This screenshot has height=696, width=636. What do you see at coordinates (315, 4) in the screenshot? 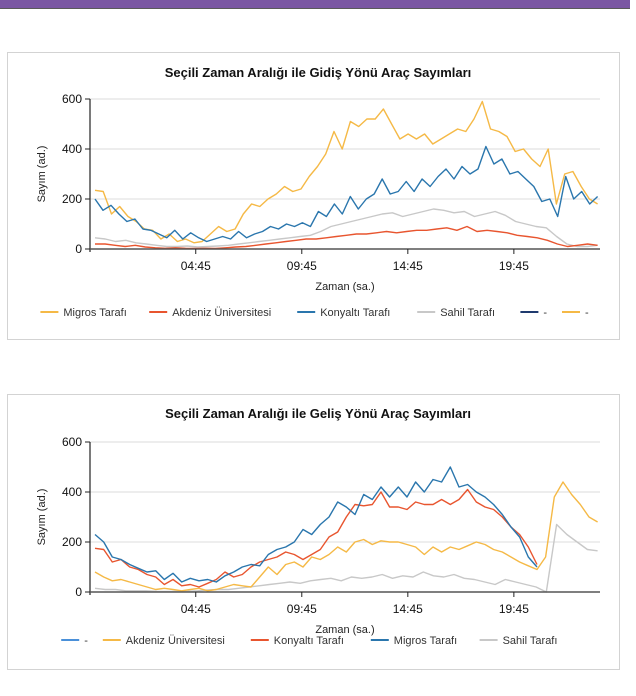
I see `top-header-bar` at bounding box center [315, 4].